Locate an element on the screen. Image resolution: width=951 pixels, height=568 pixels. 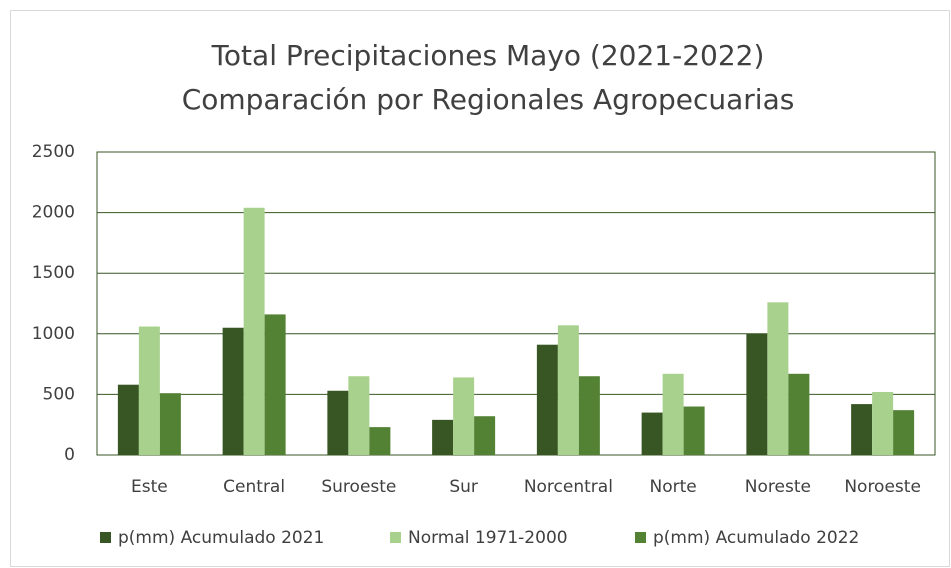
y-tick-label: 1000 is located at coordinates (53, 334).